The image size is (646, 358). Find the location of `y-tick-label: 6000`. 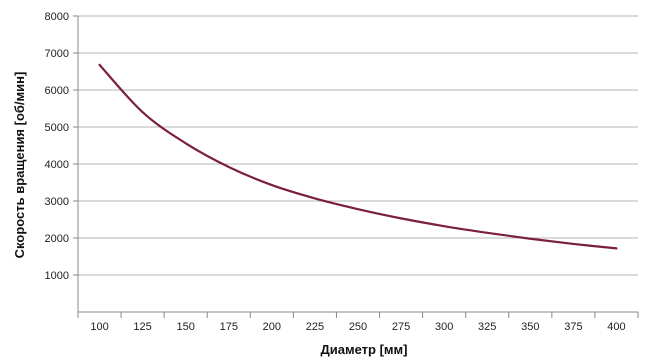

y-tick-label: 6000 is located at coordinates (57, 91).